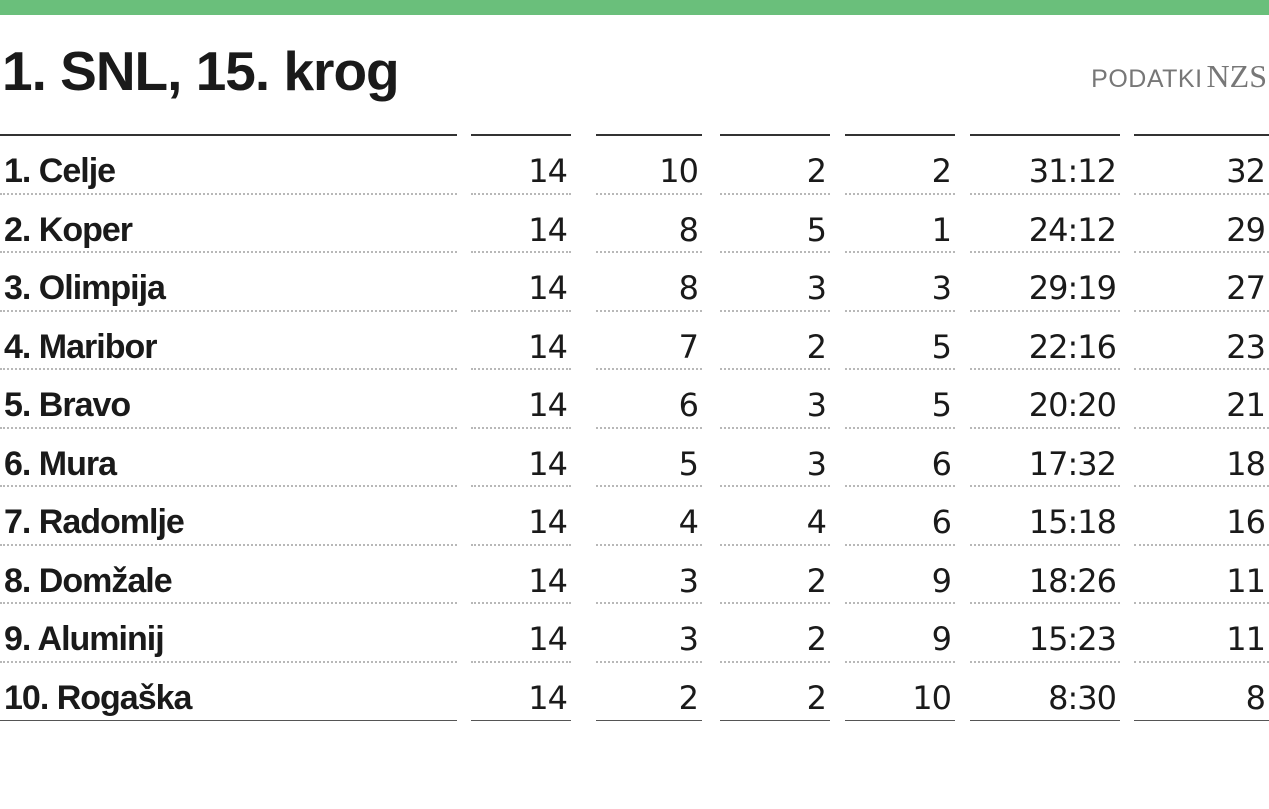 Image resolution: width=1269 pixels, height=809 pixels. What do you see at coordinates (1201, 135) in the screenshot?
I see `header-rule-points` at bounding box center [1201, 135].